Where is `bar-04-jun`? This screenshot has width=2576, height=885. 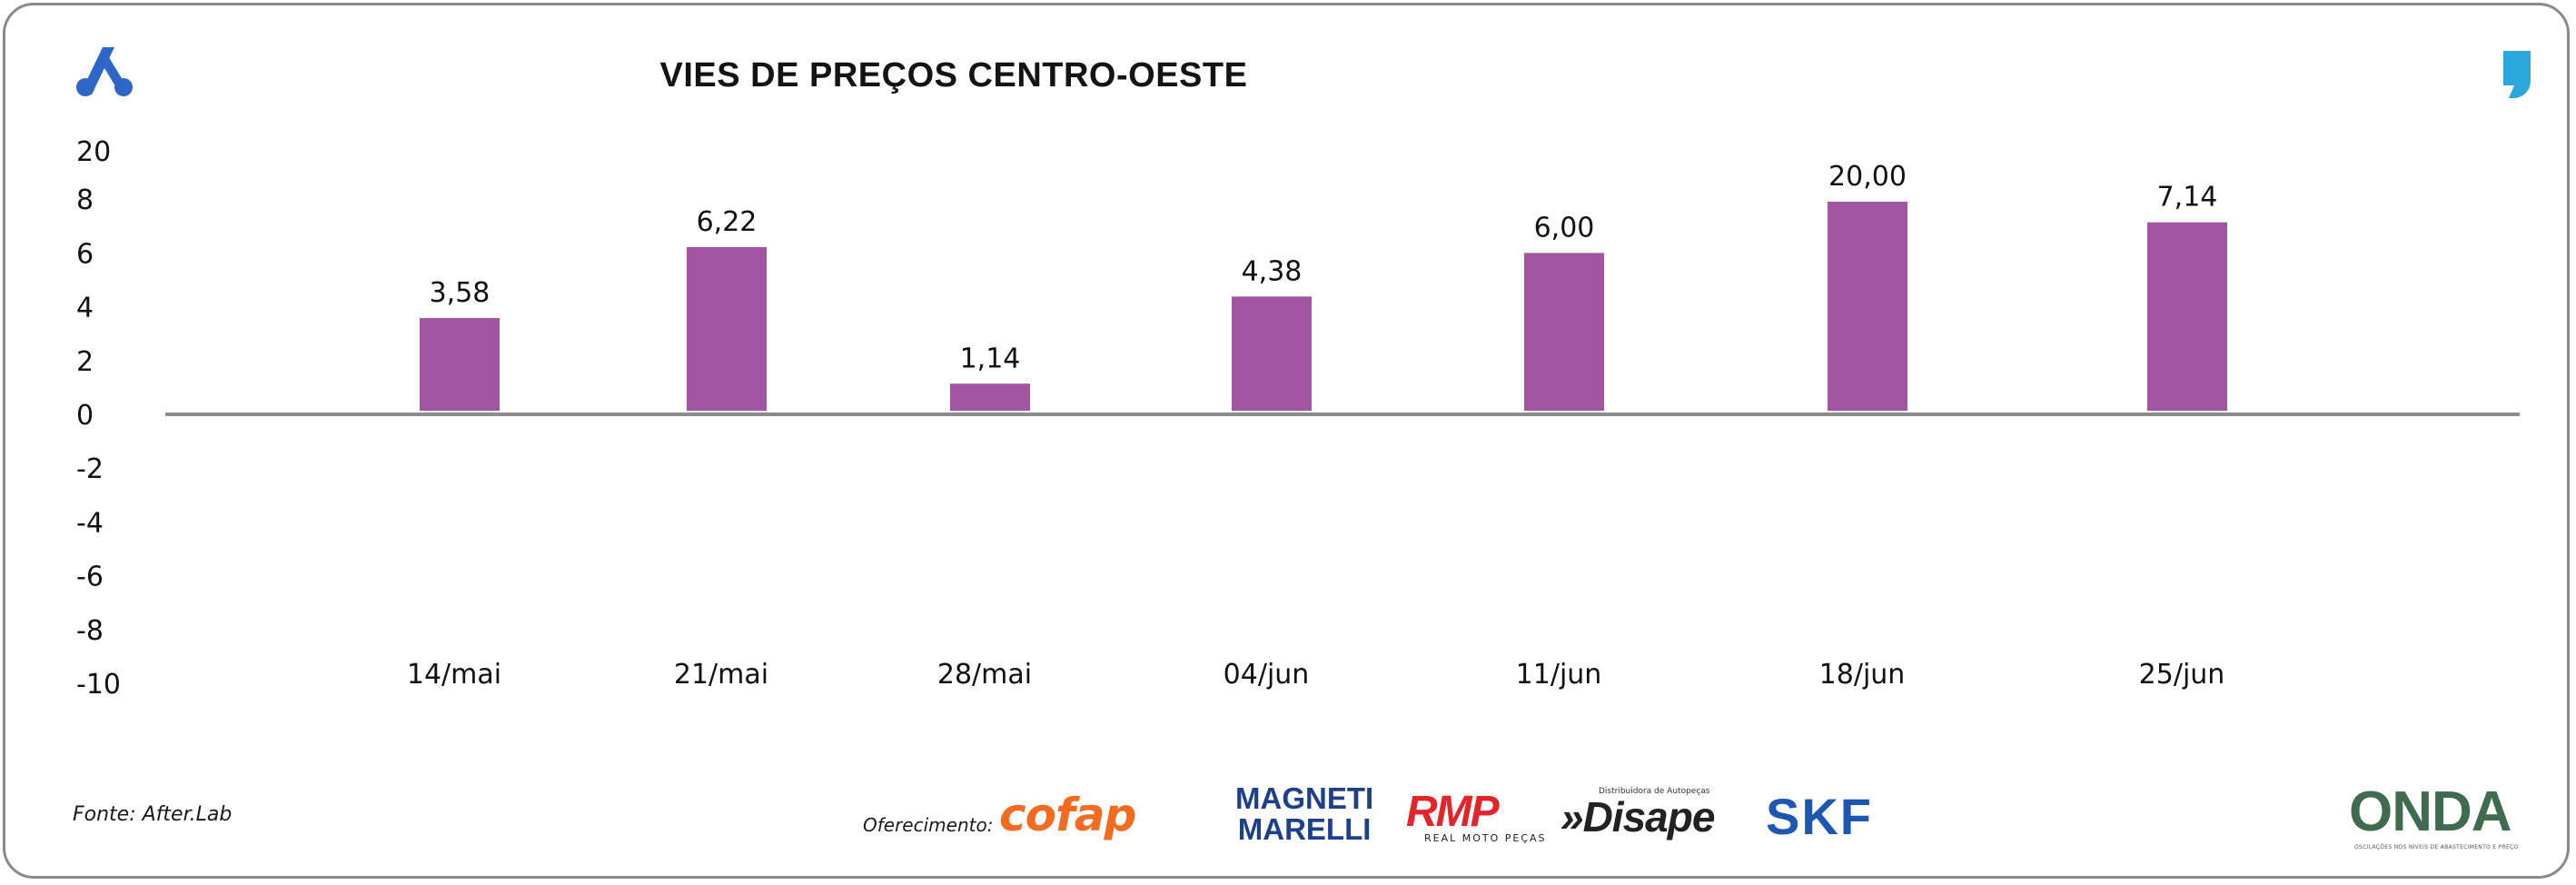 bar-04-jun is located at coordinates (1272, 353).